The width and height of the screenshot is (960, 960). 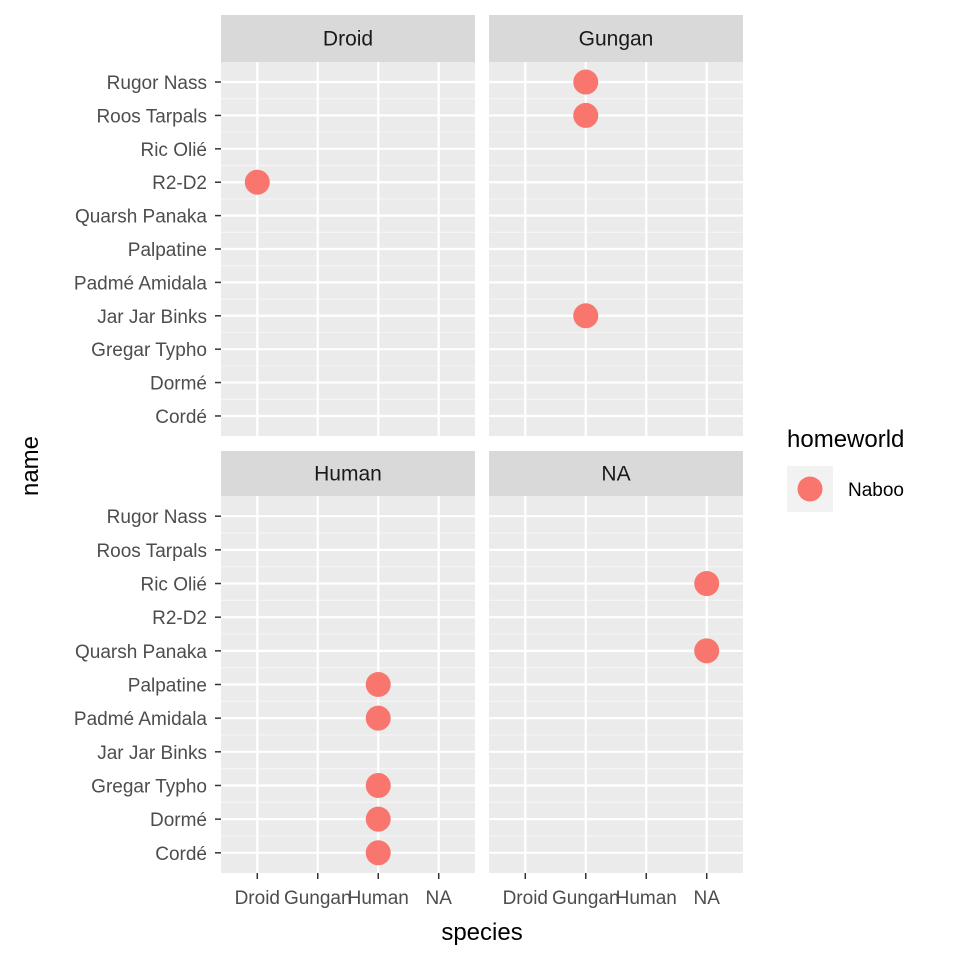 I want to click on facet-strip-gungan, so click(x=616, y=38).